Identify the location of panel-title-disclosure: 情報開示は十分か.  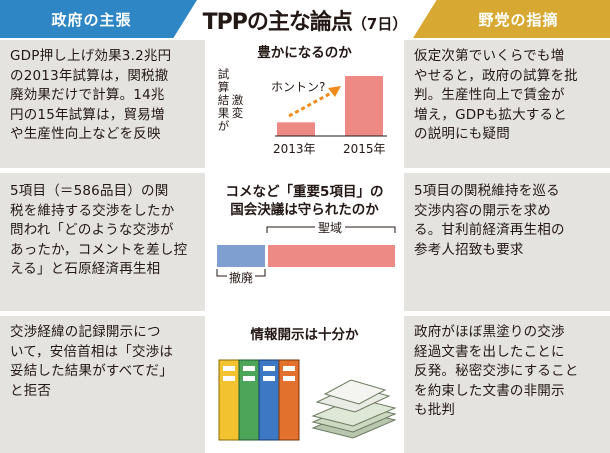
(304, 335).